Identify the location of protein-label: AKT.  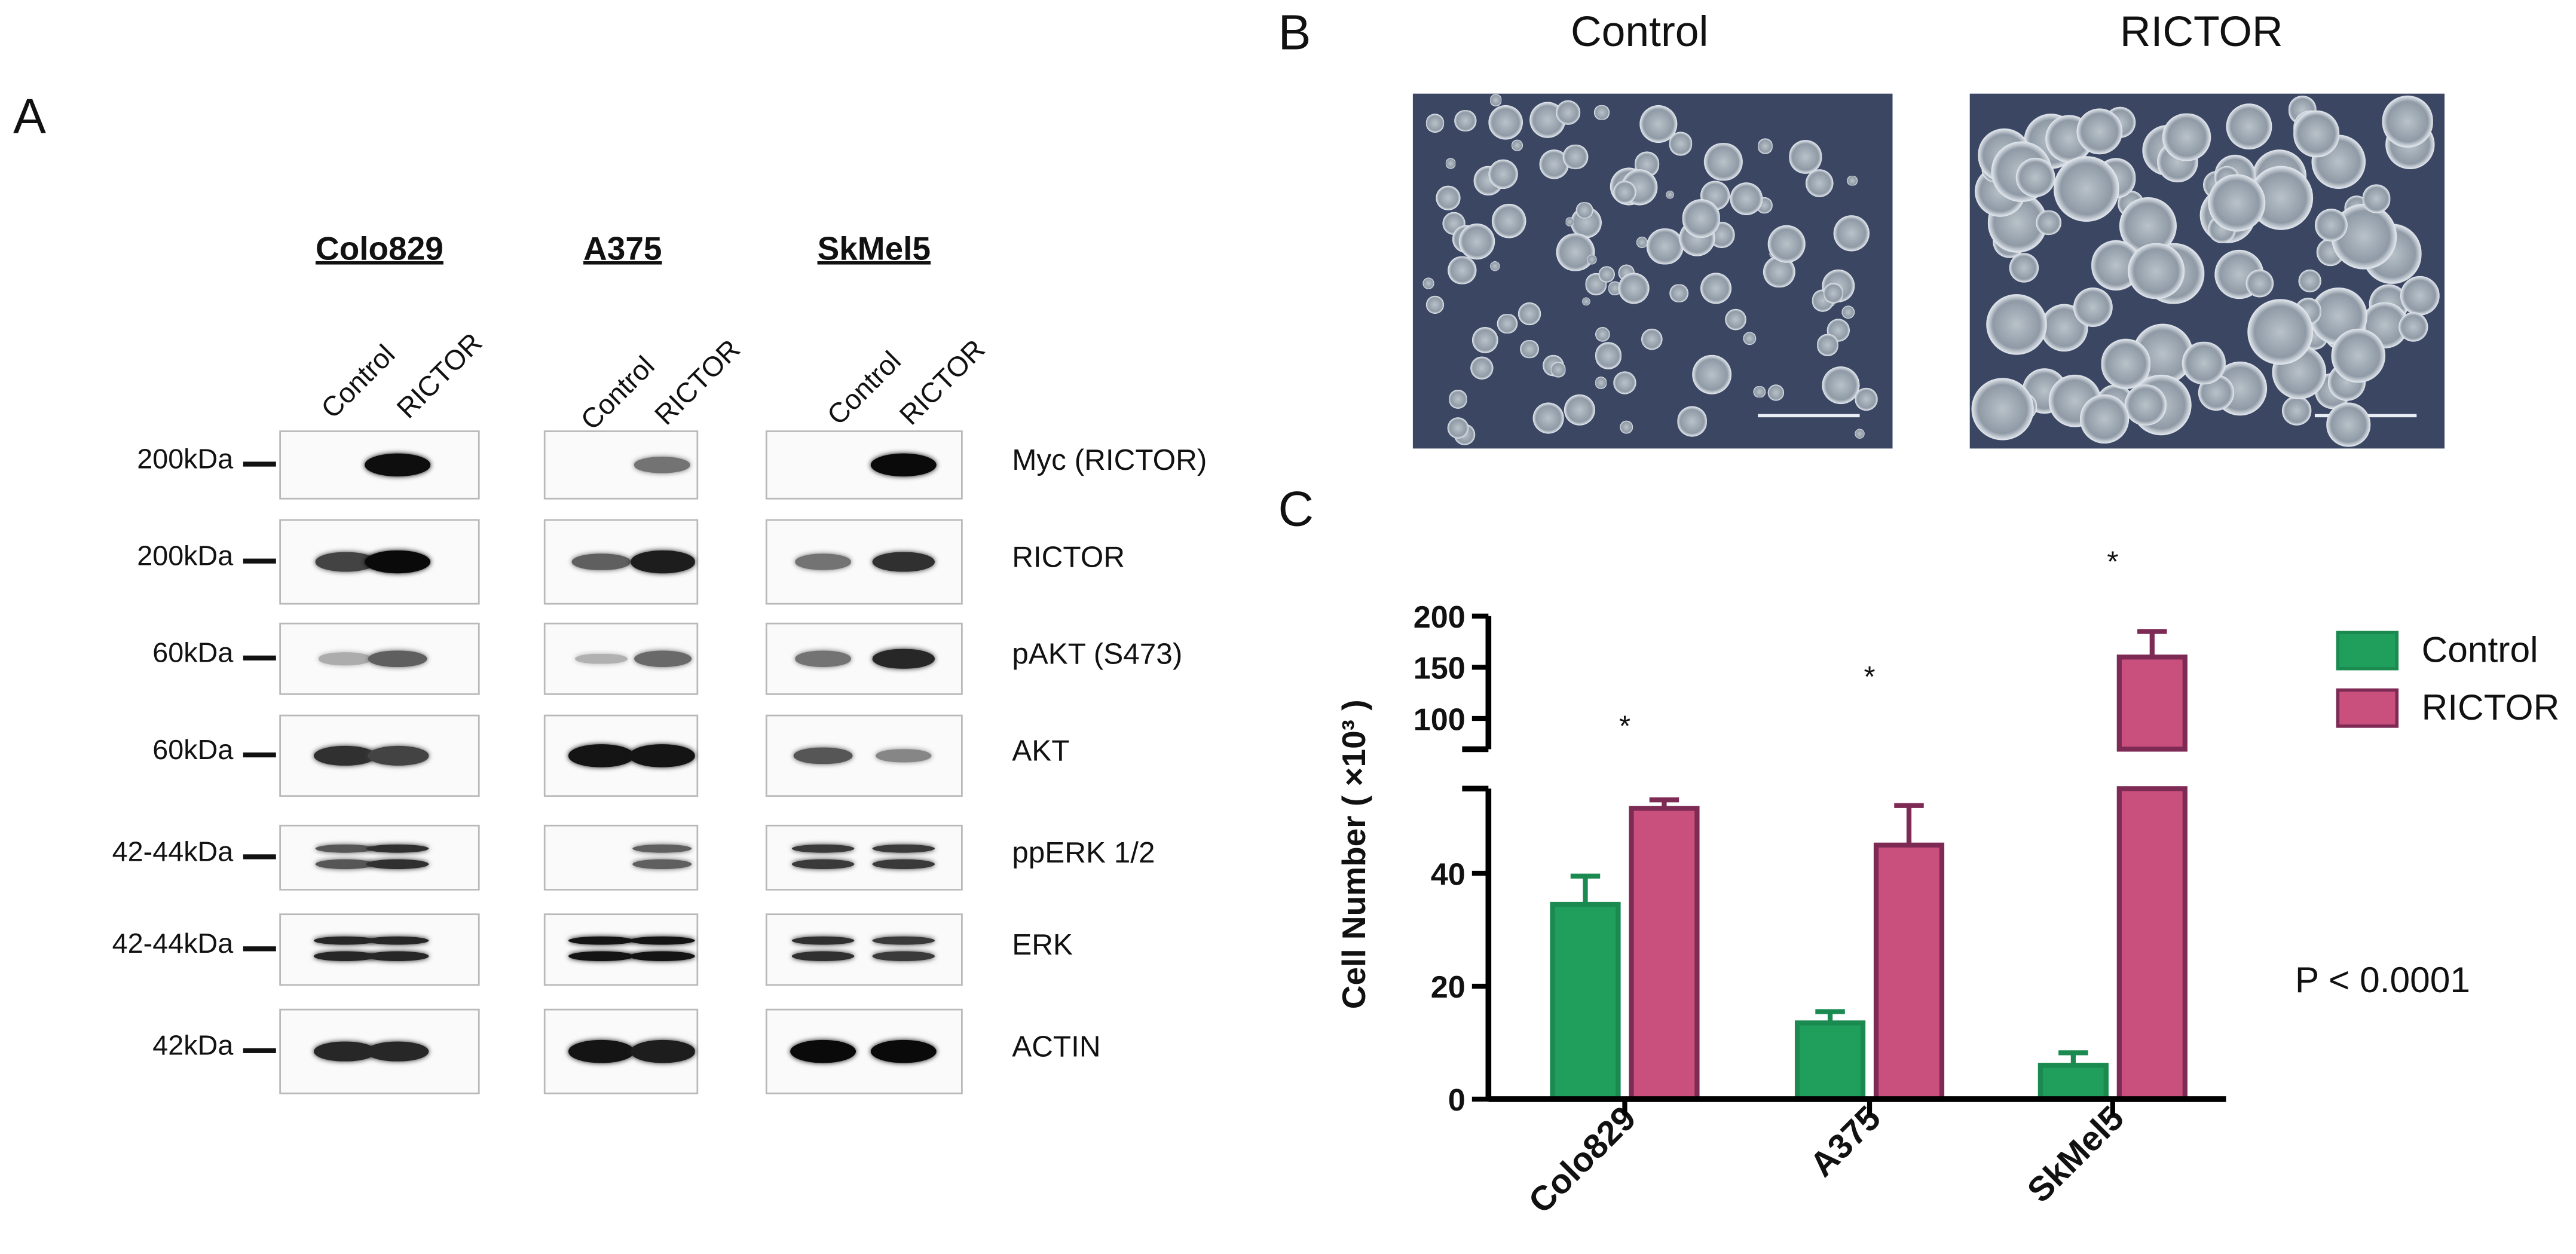
(1041, 751).